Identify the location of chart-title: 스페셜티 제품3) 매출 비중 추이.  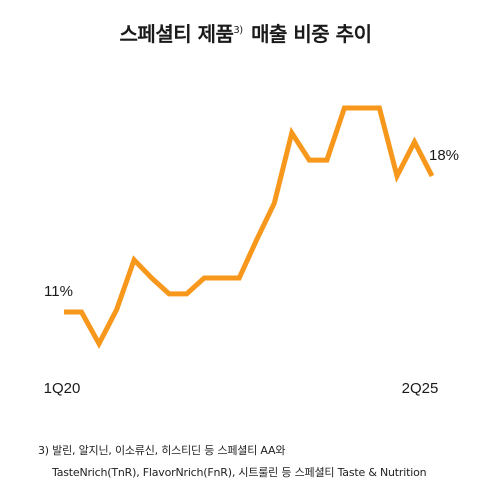
(245, 32).